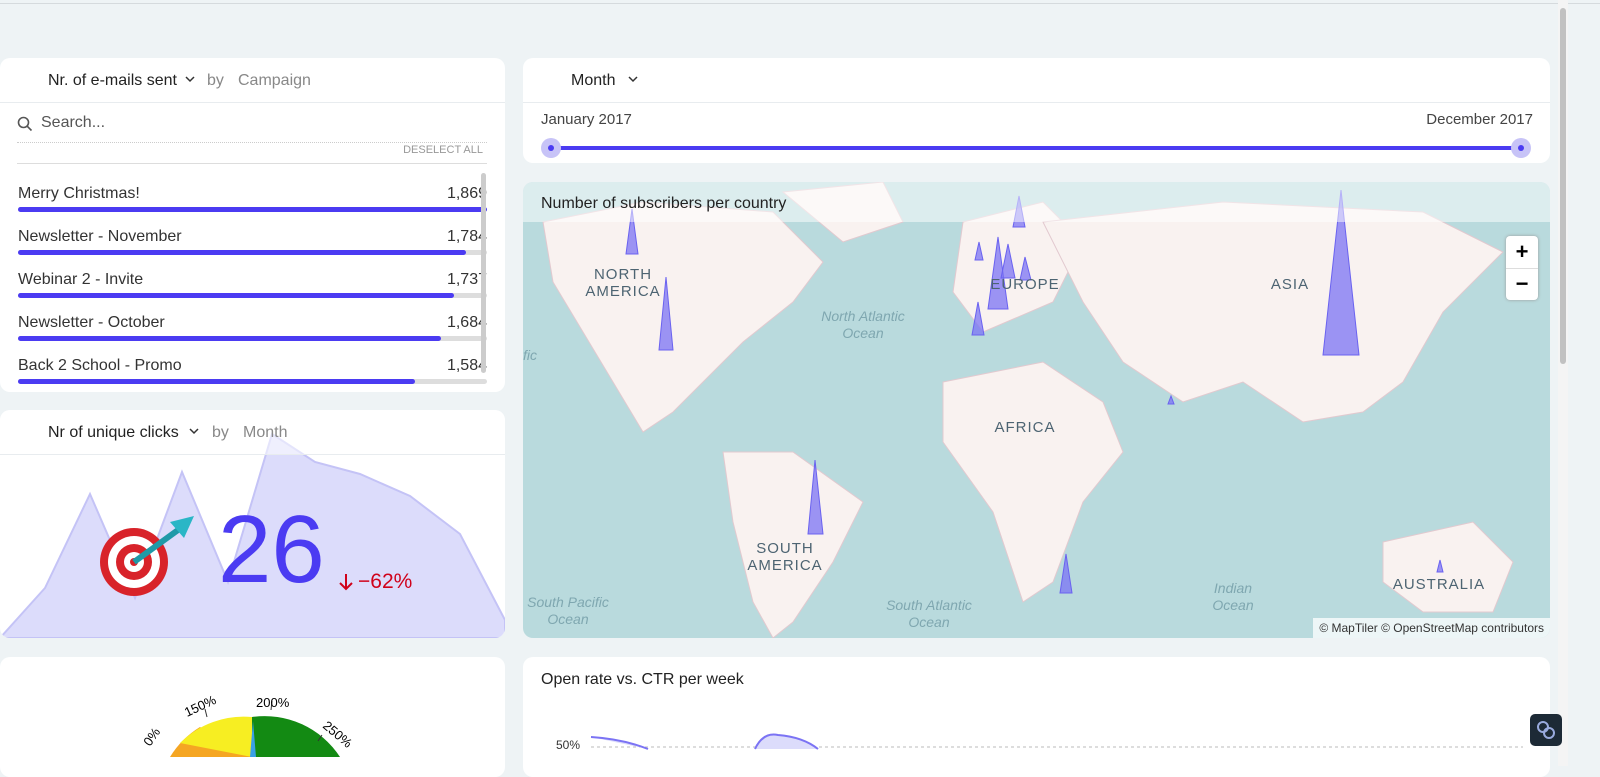 The image size is (1600, 777). I want to click on support-button, so click(1546, 730).